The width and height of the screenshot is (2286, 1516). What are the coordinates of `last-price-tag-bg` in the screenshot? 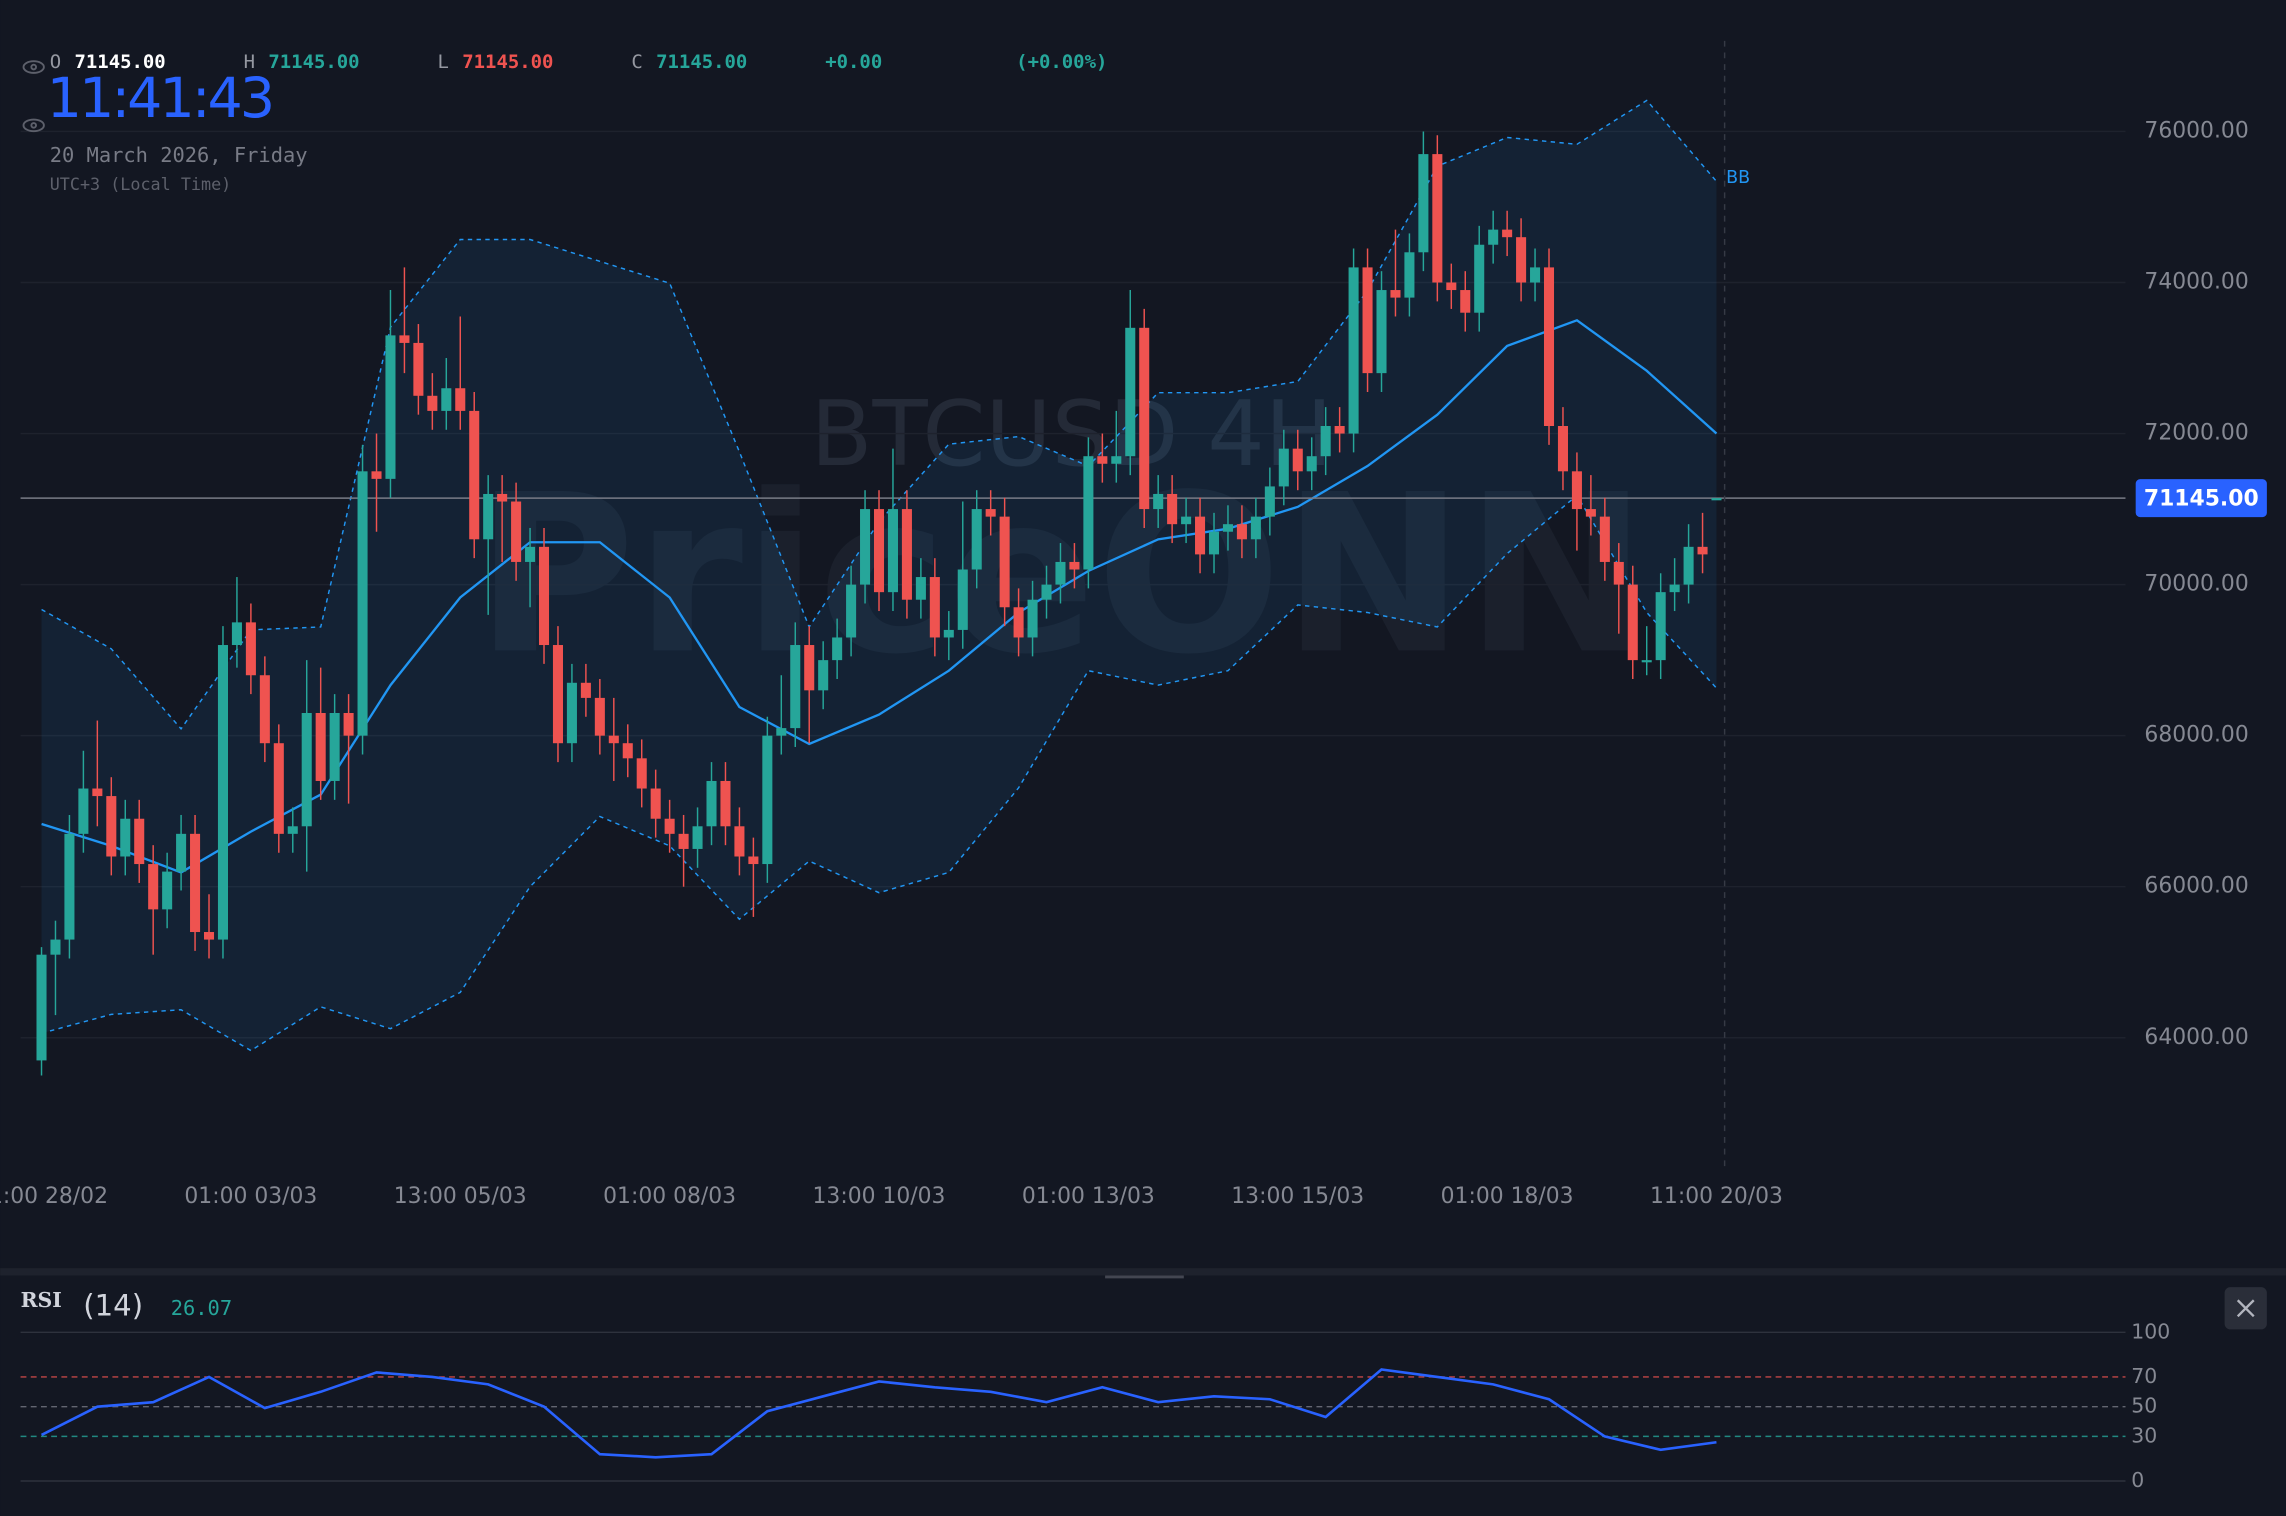 It's located at (2201, 498).